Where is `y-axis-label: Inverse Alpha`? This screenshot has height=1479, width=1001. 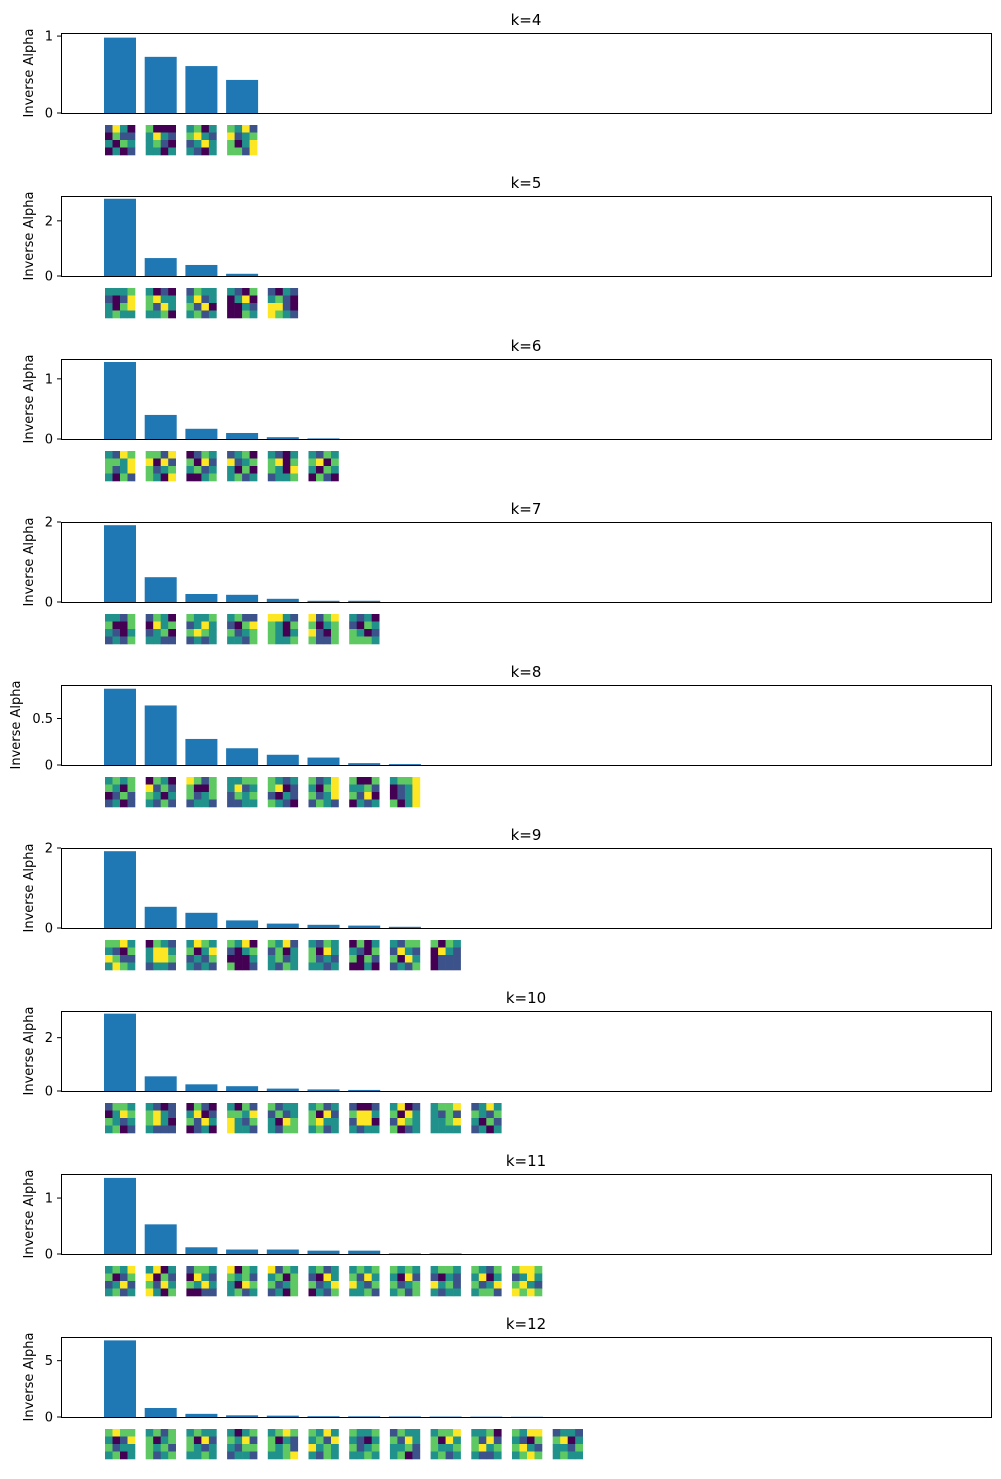 y-axis-label: Inverse Alpha is located at coordinates (29, 1051).